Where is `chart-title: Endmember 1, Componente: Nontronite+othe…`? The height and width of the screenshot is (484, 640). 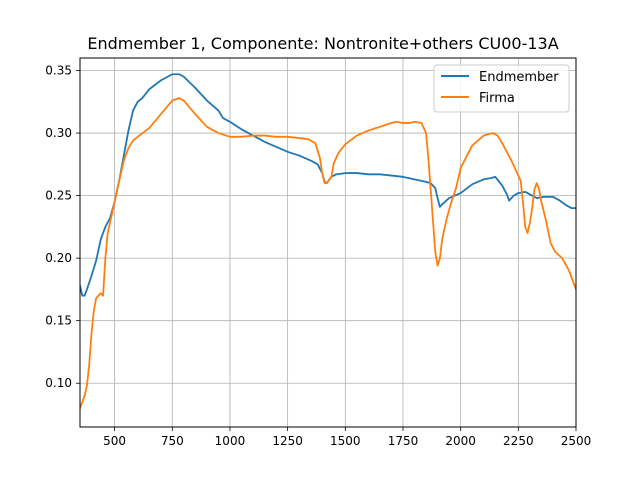 chart-title: Endmember 1, Componente: Nontronite+othe… is located at coordinates (322, 43).